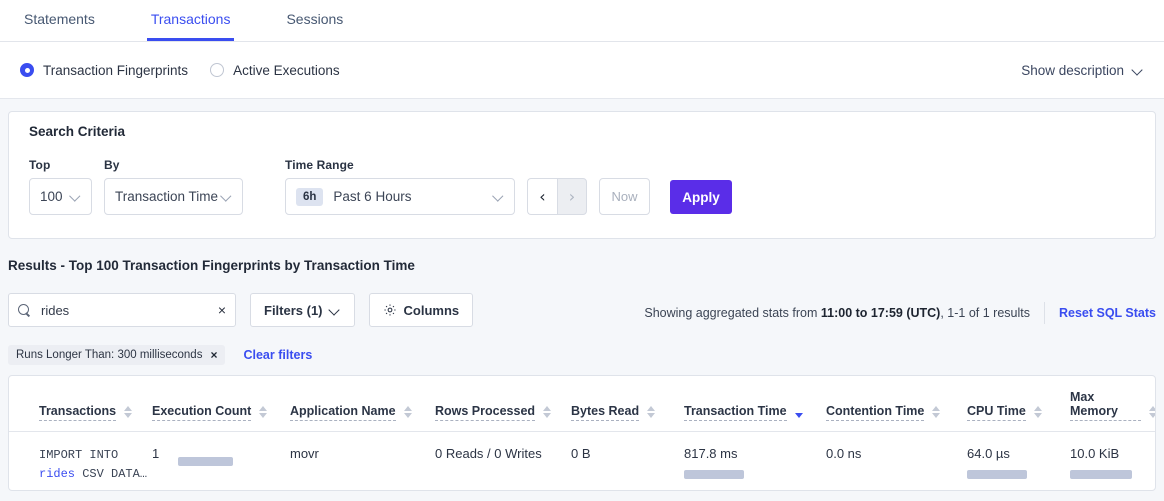  I want to click on radio-active-executions: Active Executions, so click(275, 70).